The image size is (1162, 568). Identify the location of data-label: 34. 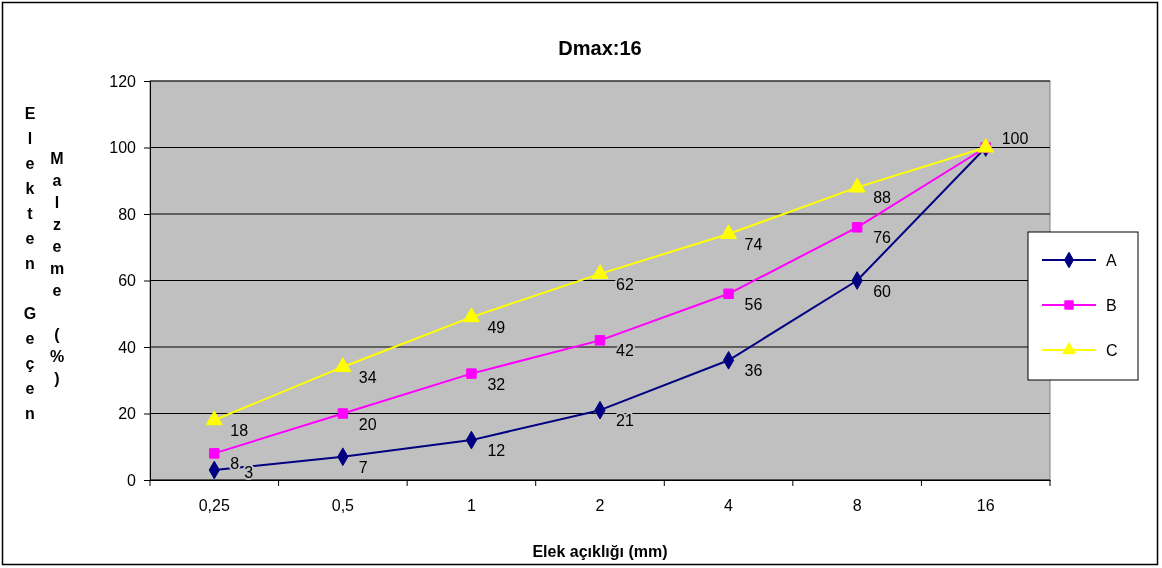
(367, 377).